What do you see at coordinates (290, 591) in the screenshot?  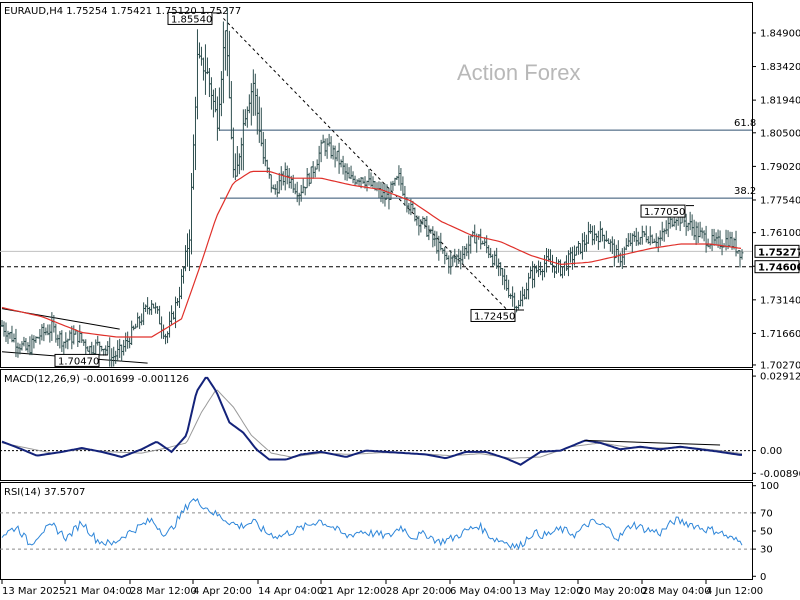 I see `x-tick-label: 14 Apr 04:00` at bounding box center [290, 591].